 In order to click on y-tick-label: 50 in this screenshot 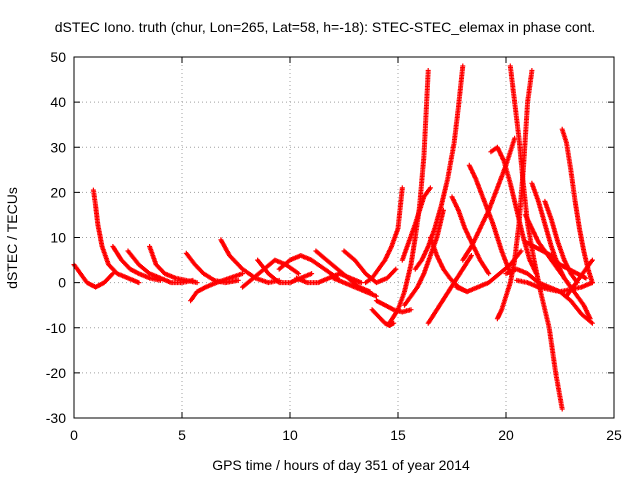, I will do `click(58, 57)`.